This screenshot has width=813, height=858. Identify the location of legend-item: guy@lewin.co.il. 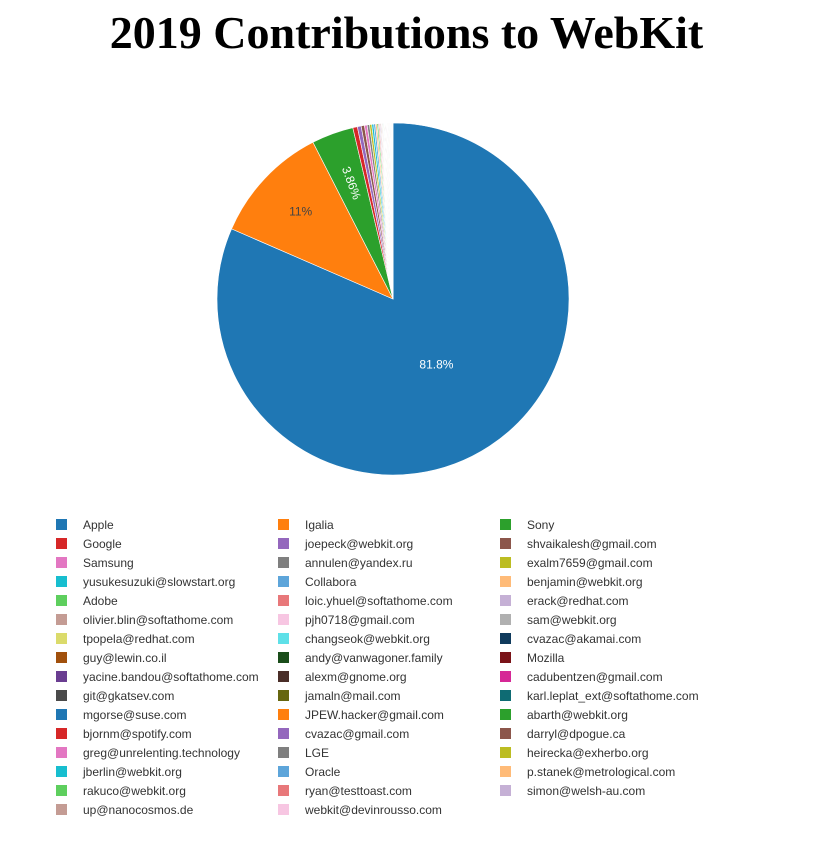
(167, 657).